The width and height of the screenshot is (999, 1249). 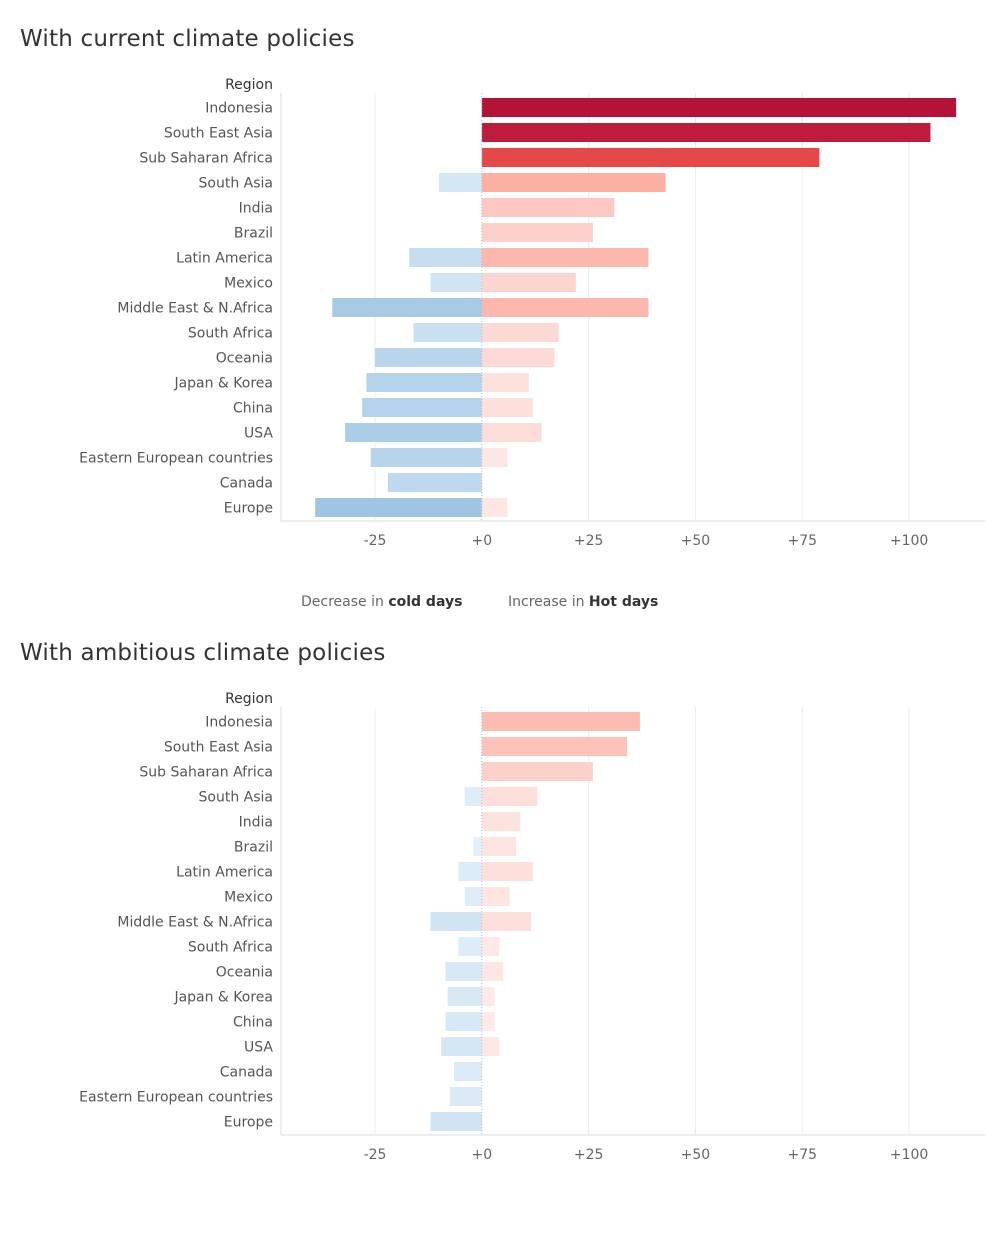 I want to click on category-label-europe: Europe, so click(x=248, y=509).